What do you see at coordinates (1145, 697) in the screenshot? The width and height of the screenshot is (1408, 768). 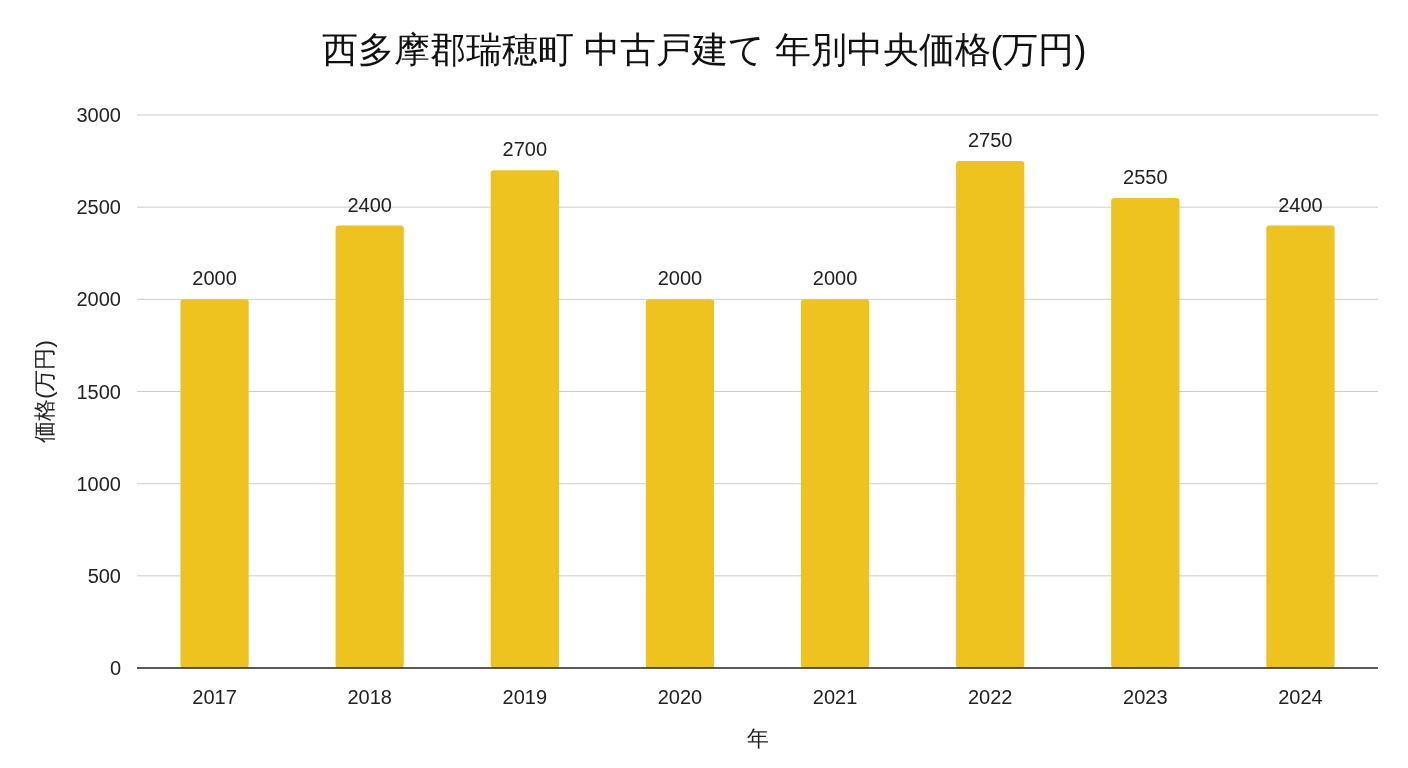 I see `x-tick-label: 2023` at bounding box center [1145, 697].